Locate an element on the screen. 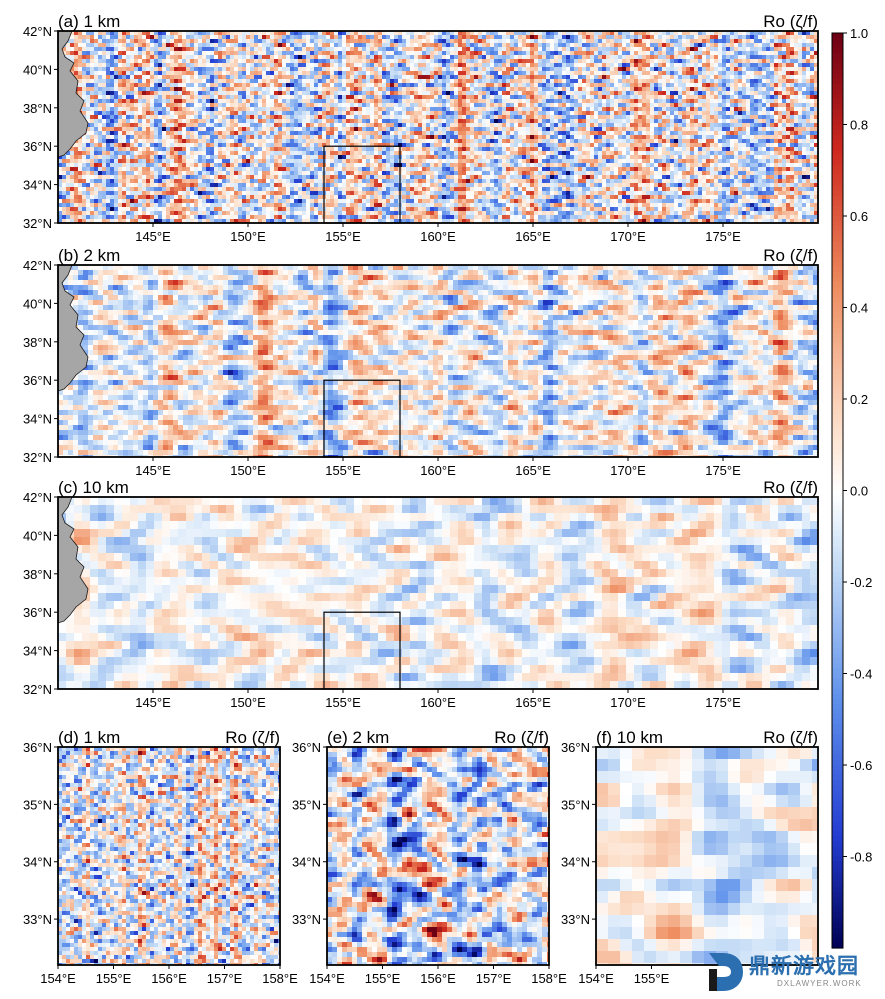  x-tick-label: 150°E is located at coordinates (248, 702).